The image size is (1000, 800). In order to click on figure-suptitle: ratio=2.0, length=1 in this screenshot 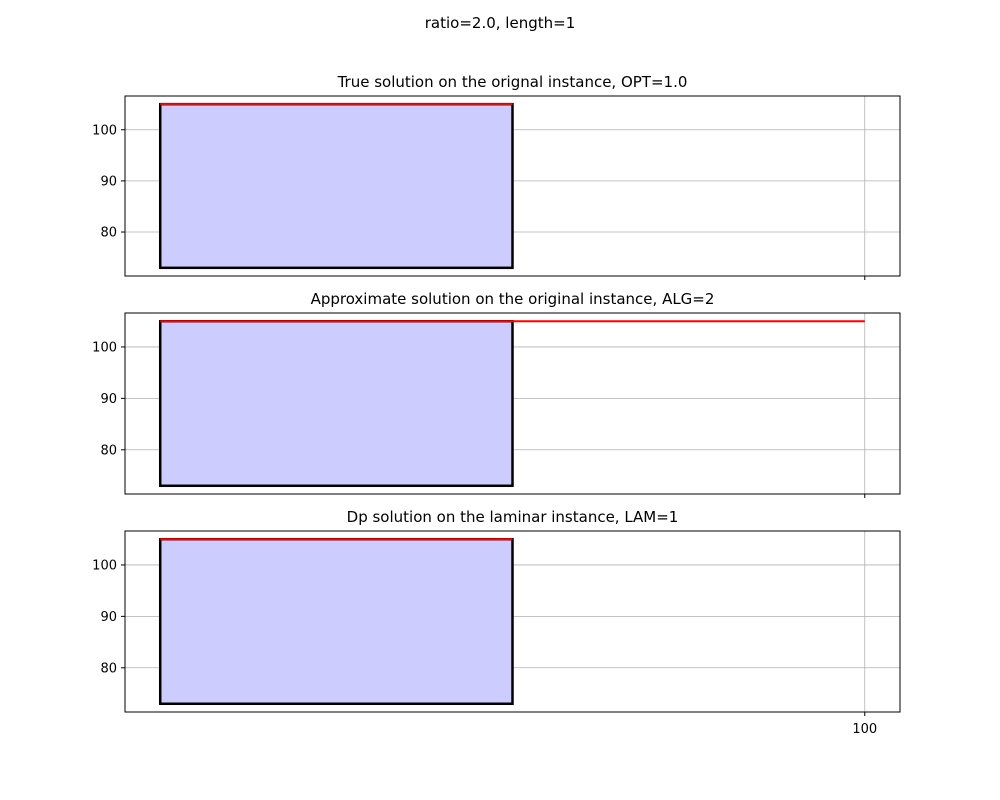, I will do `click(500, 23)`.